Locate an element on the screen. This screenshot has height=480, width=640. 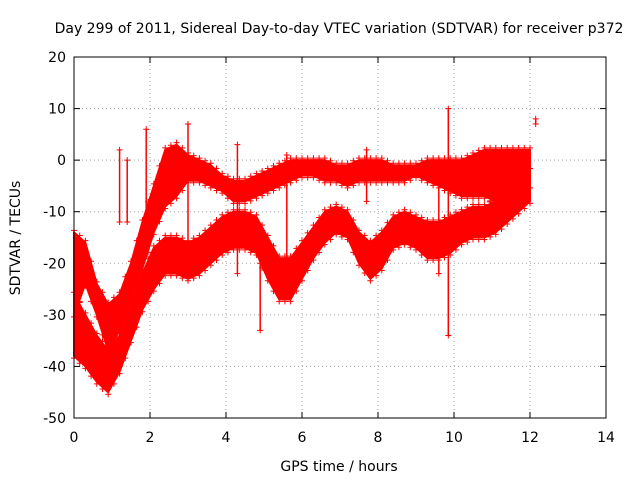
x-tick-labels: 0 2 4 6 8 10 12 14 is located at coordinates (342, 438).